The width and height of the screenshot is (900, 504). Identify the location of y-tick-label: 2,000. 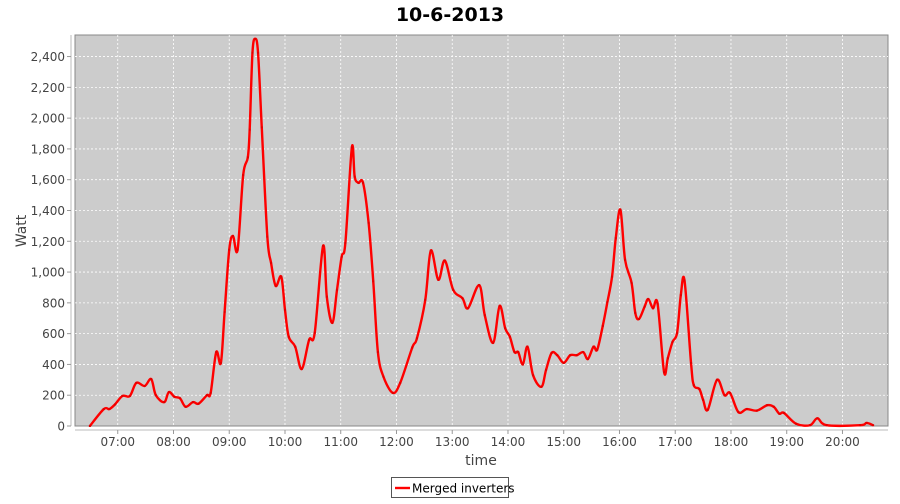
(48, 119).